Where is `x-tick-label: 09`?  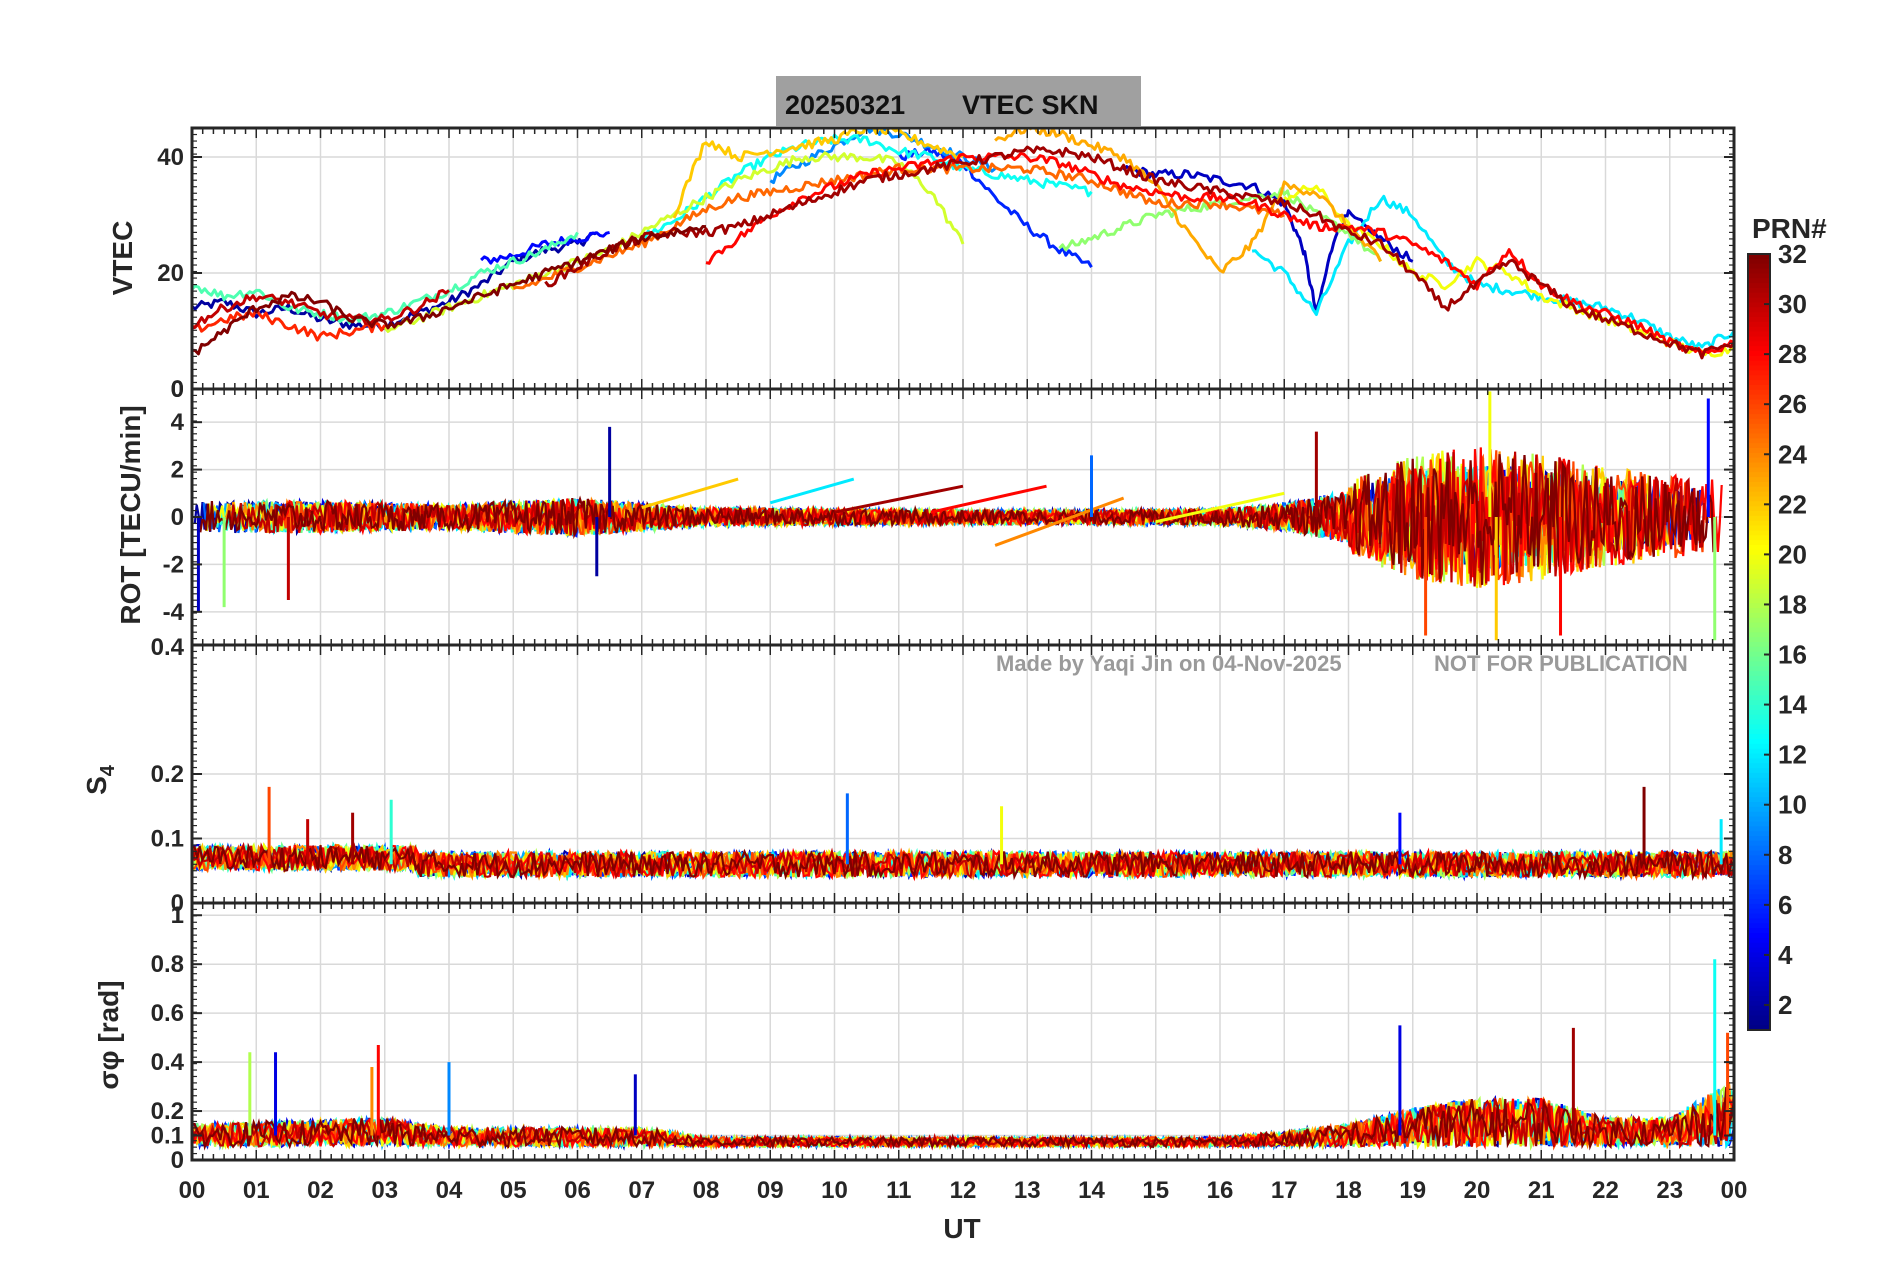
x-tick-label: 09 is located at coordinates (770, 1190).